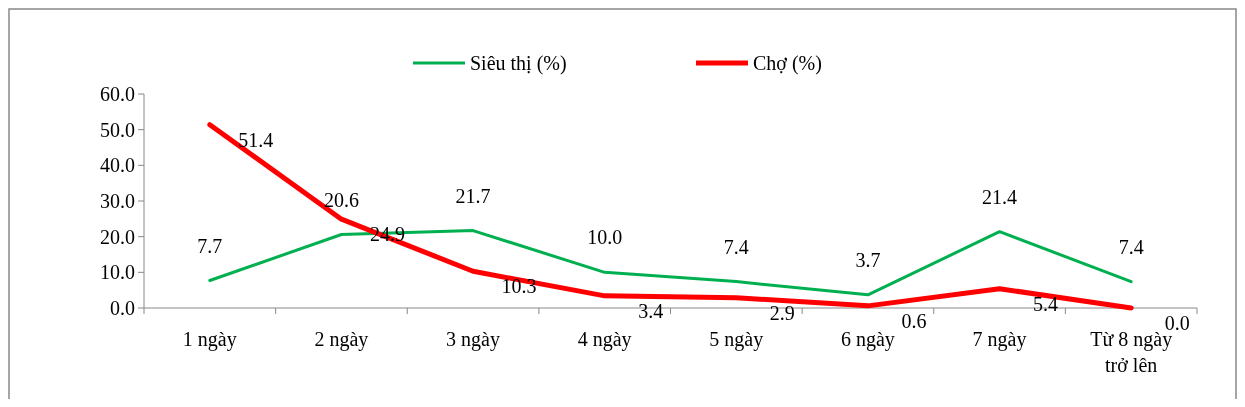 This screenshot has width=1245, height=407. Describe the element at coordinates (117, 129) in the screenshot. I see `y-tick-label: 50.0` at that location.